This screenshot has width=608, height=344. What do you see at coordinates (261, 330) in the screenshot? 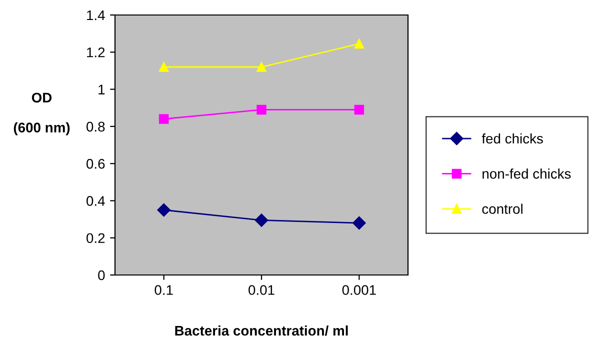
I see `x-axis-title: Bacteria concentration/ ml` at bounding box center [261, 330].